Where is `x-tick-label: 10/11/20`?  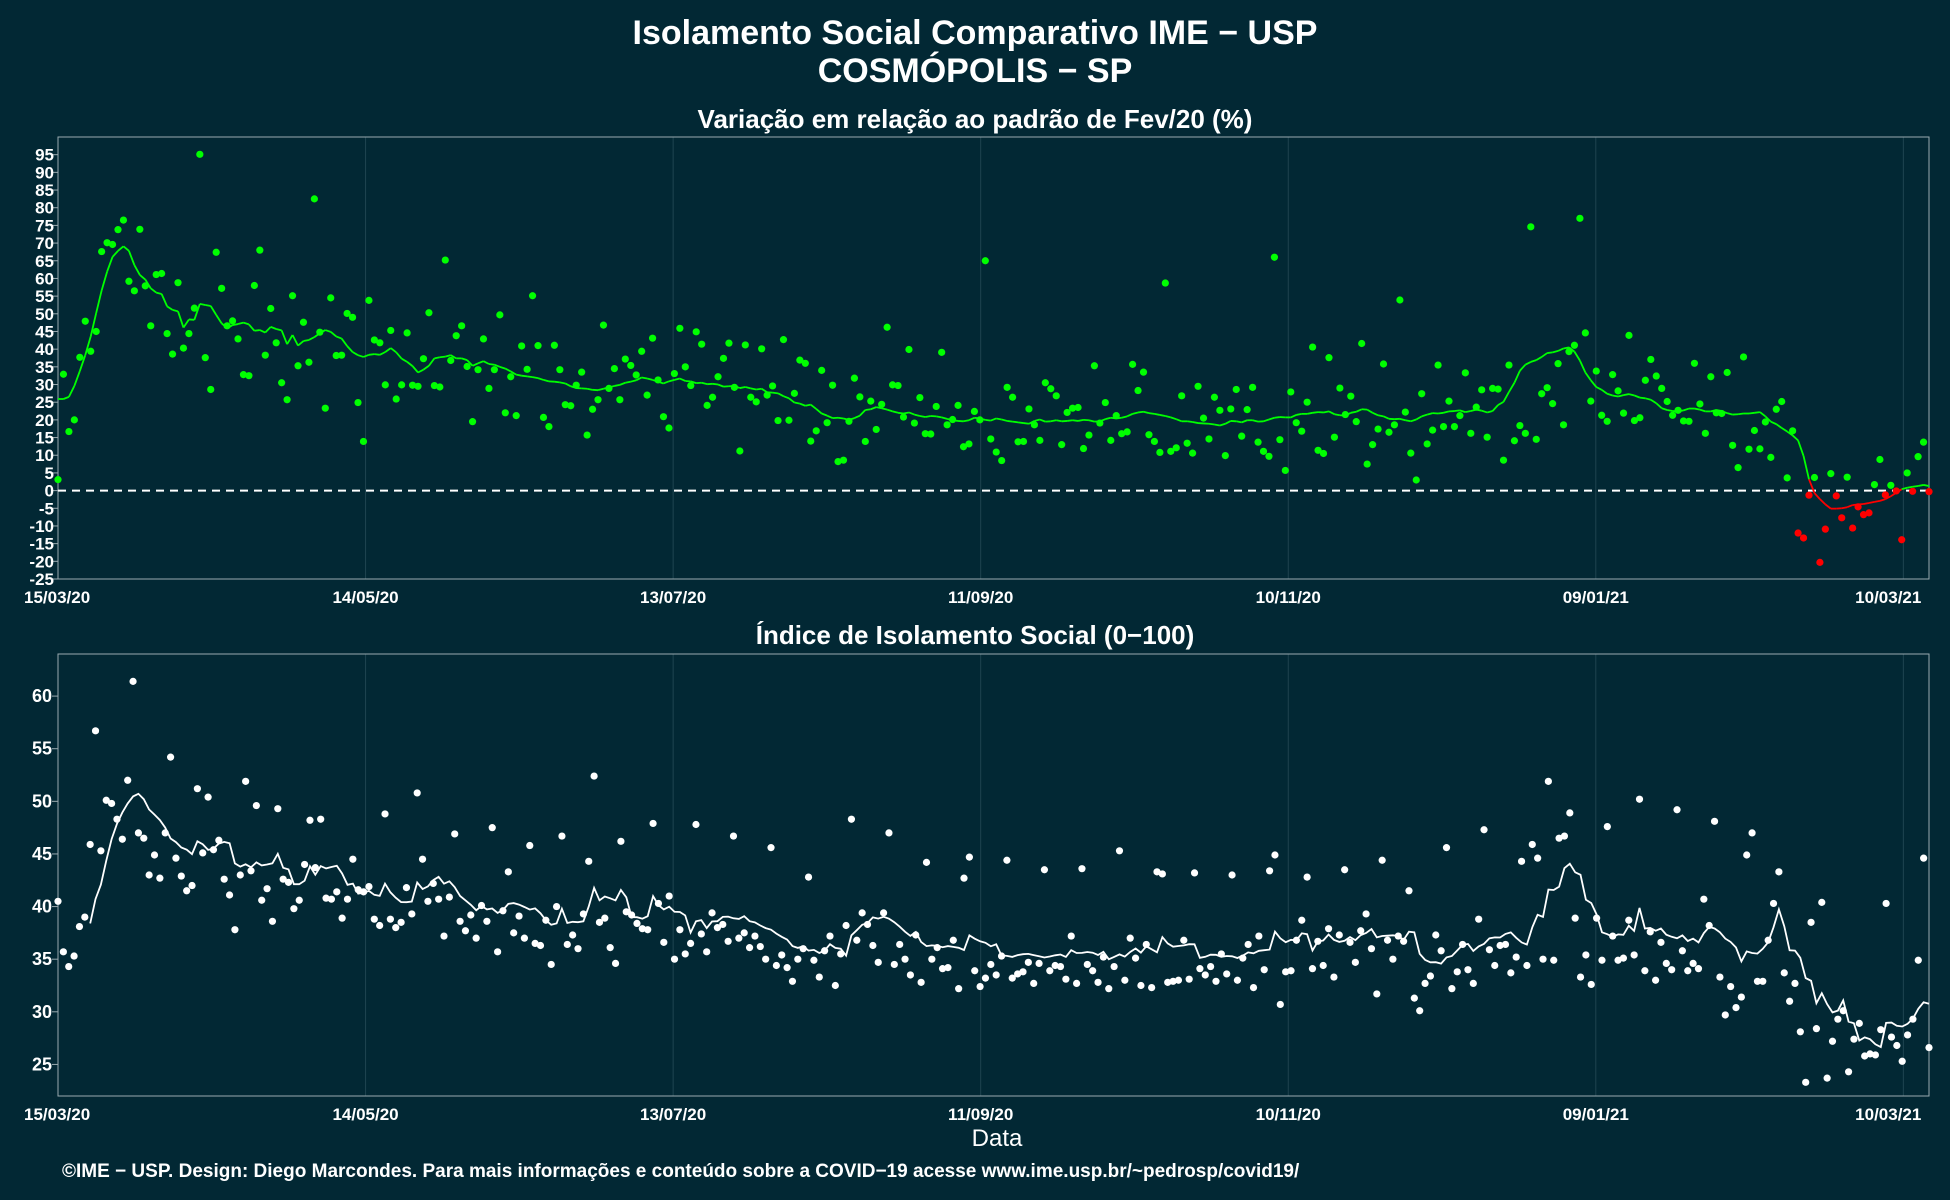
x-tick-label: 10/11/20 is located at coordinates (1288, 1114).